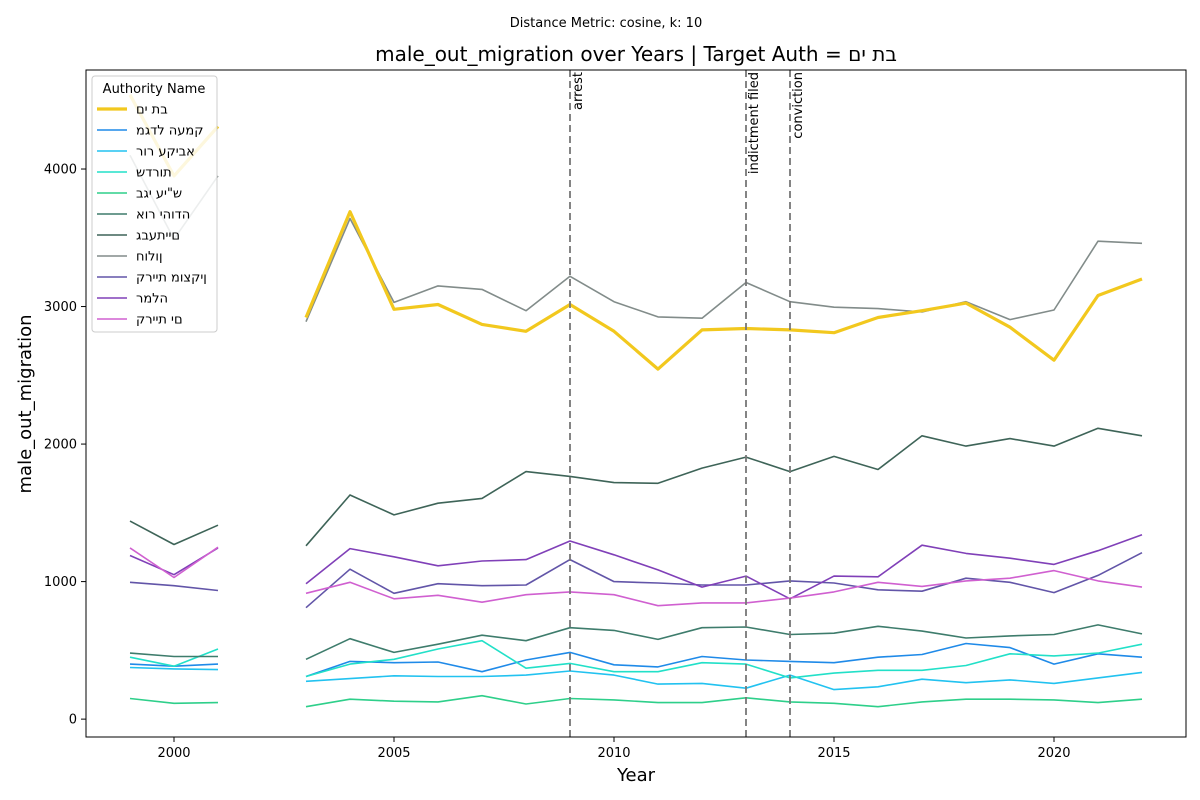  What do you see at coordinates (60, 445) in the screenshot?
I see `y-tick-label: 2000` at bounding box center [60, 445].